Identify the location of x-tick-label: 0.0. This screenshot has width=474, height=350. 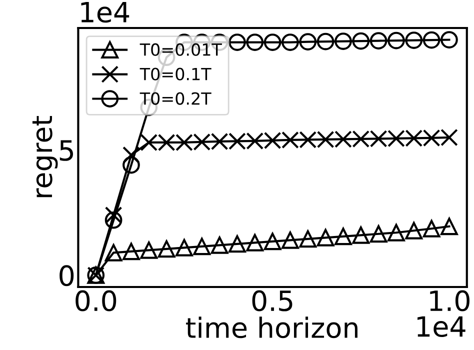
(96, 301).